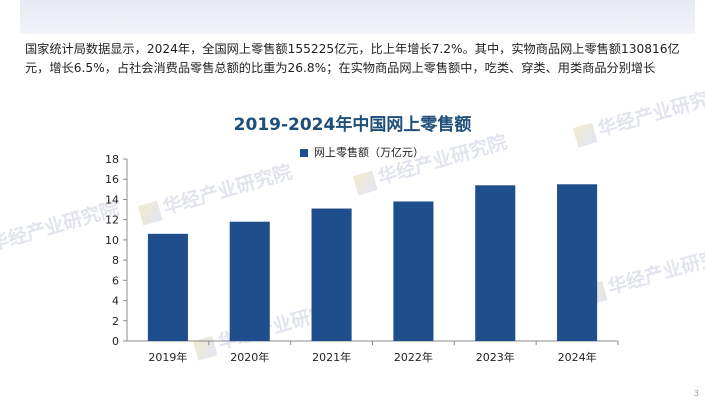 Image resolution: width=705 pixels, height=400 pixels. Describe the element at coordinates (115, 341) in the screenshot. I see `y-tick-label: 0` at that location.